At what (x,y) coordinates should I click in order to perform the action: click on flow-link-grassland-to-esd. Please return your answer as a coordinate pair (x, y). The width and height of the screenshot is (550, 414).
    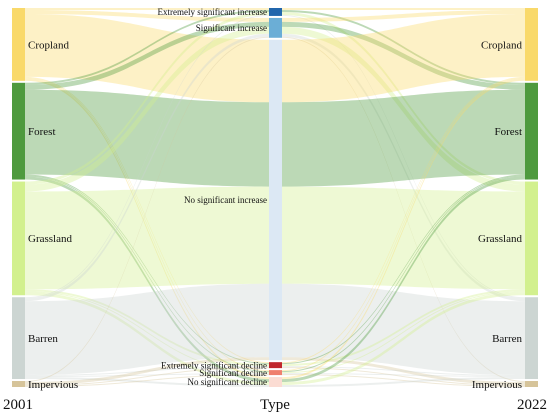
    Looking at the image, I should click on (147, 328).